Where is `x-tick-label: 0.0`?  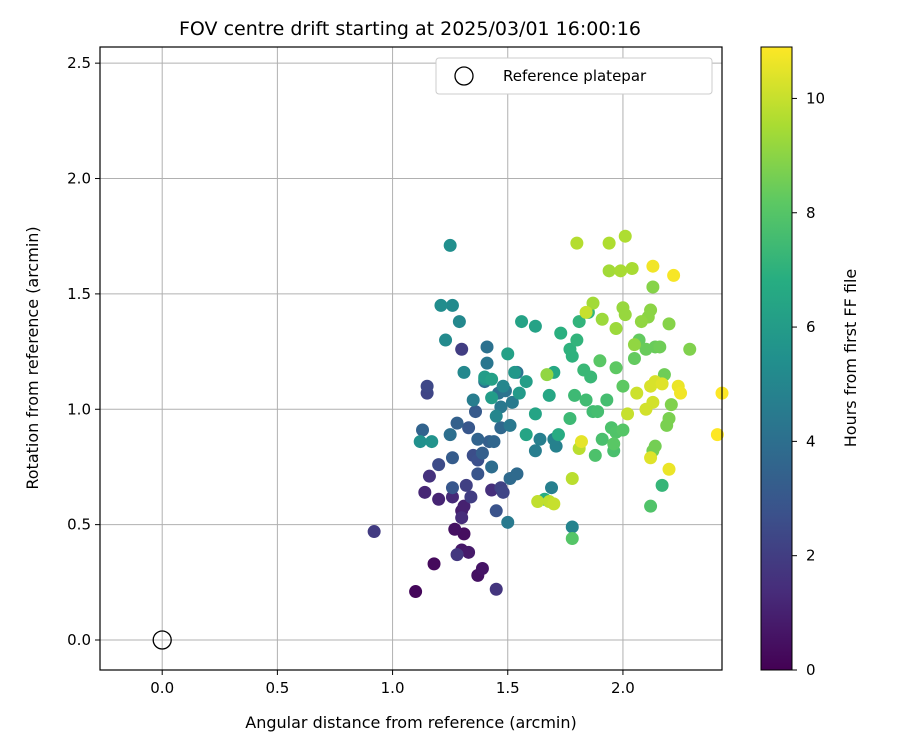
x-tick-label: 0.0 is located at coordinates (162, 688).